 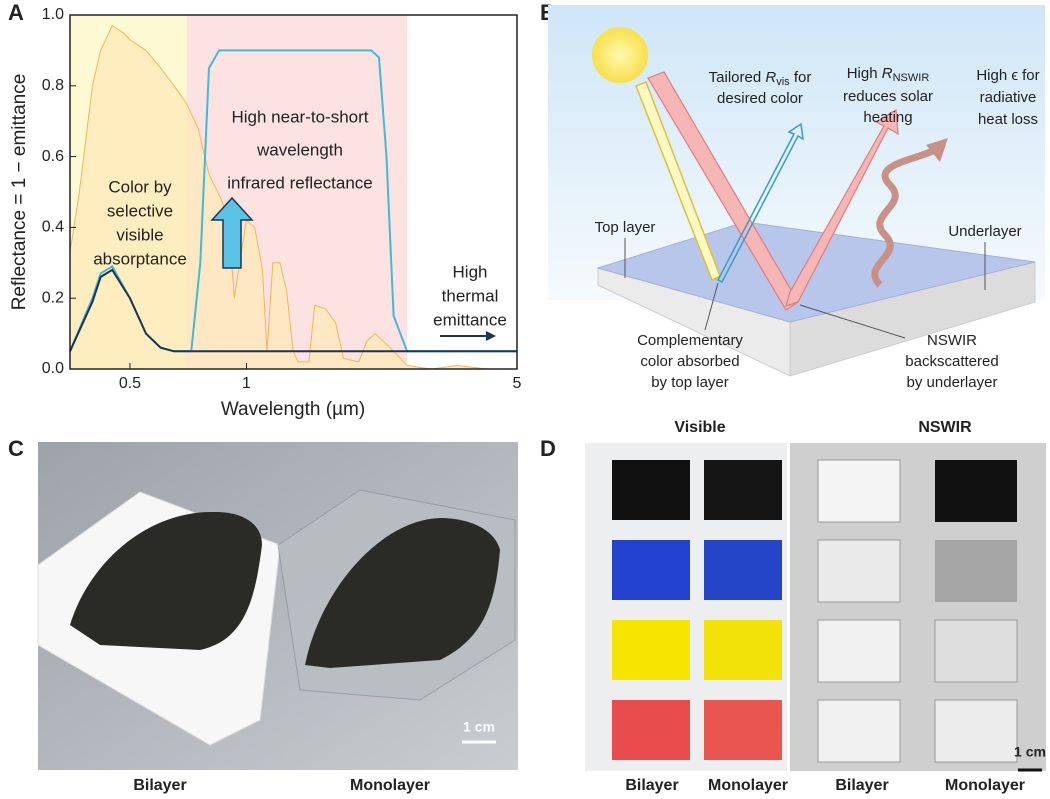 I want to click on label: heat loss, so click(x=1008, y=119).